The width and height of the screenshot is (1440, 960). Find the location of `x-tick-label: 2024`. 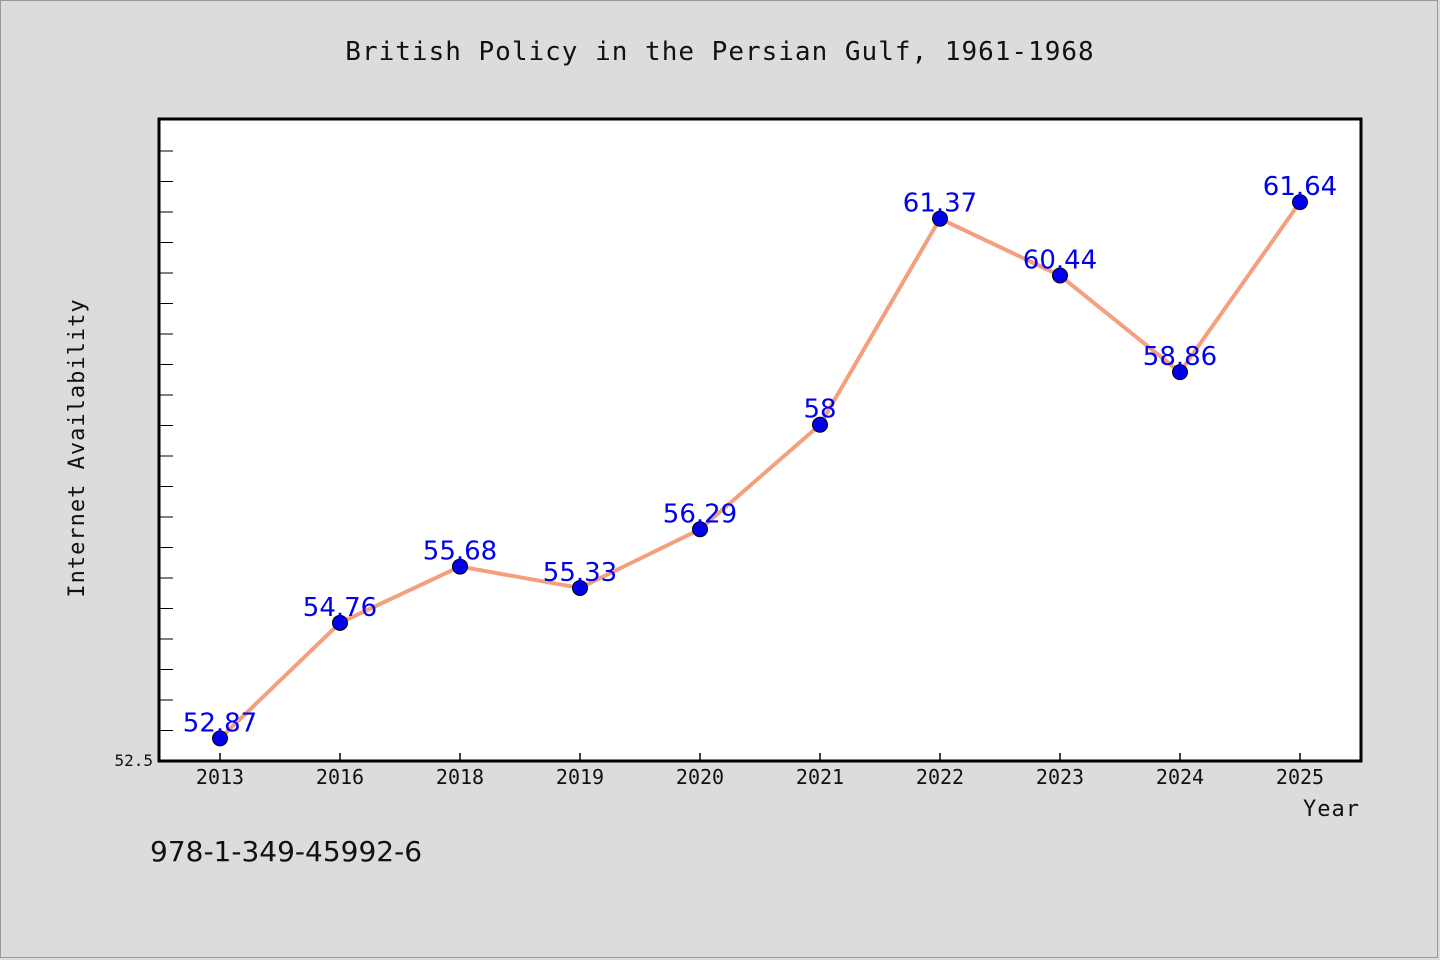

x-tick-label: 2024 is located at coordinates (1180, 777).